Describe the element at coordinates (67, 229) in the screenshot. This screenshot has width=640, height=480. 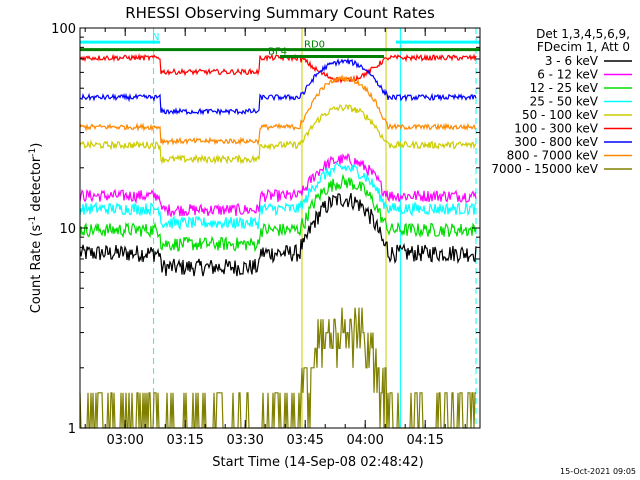
I see `y-tick-label-1: 10` at that location.